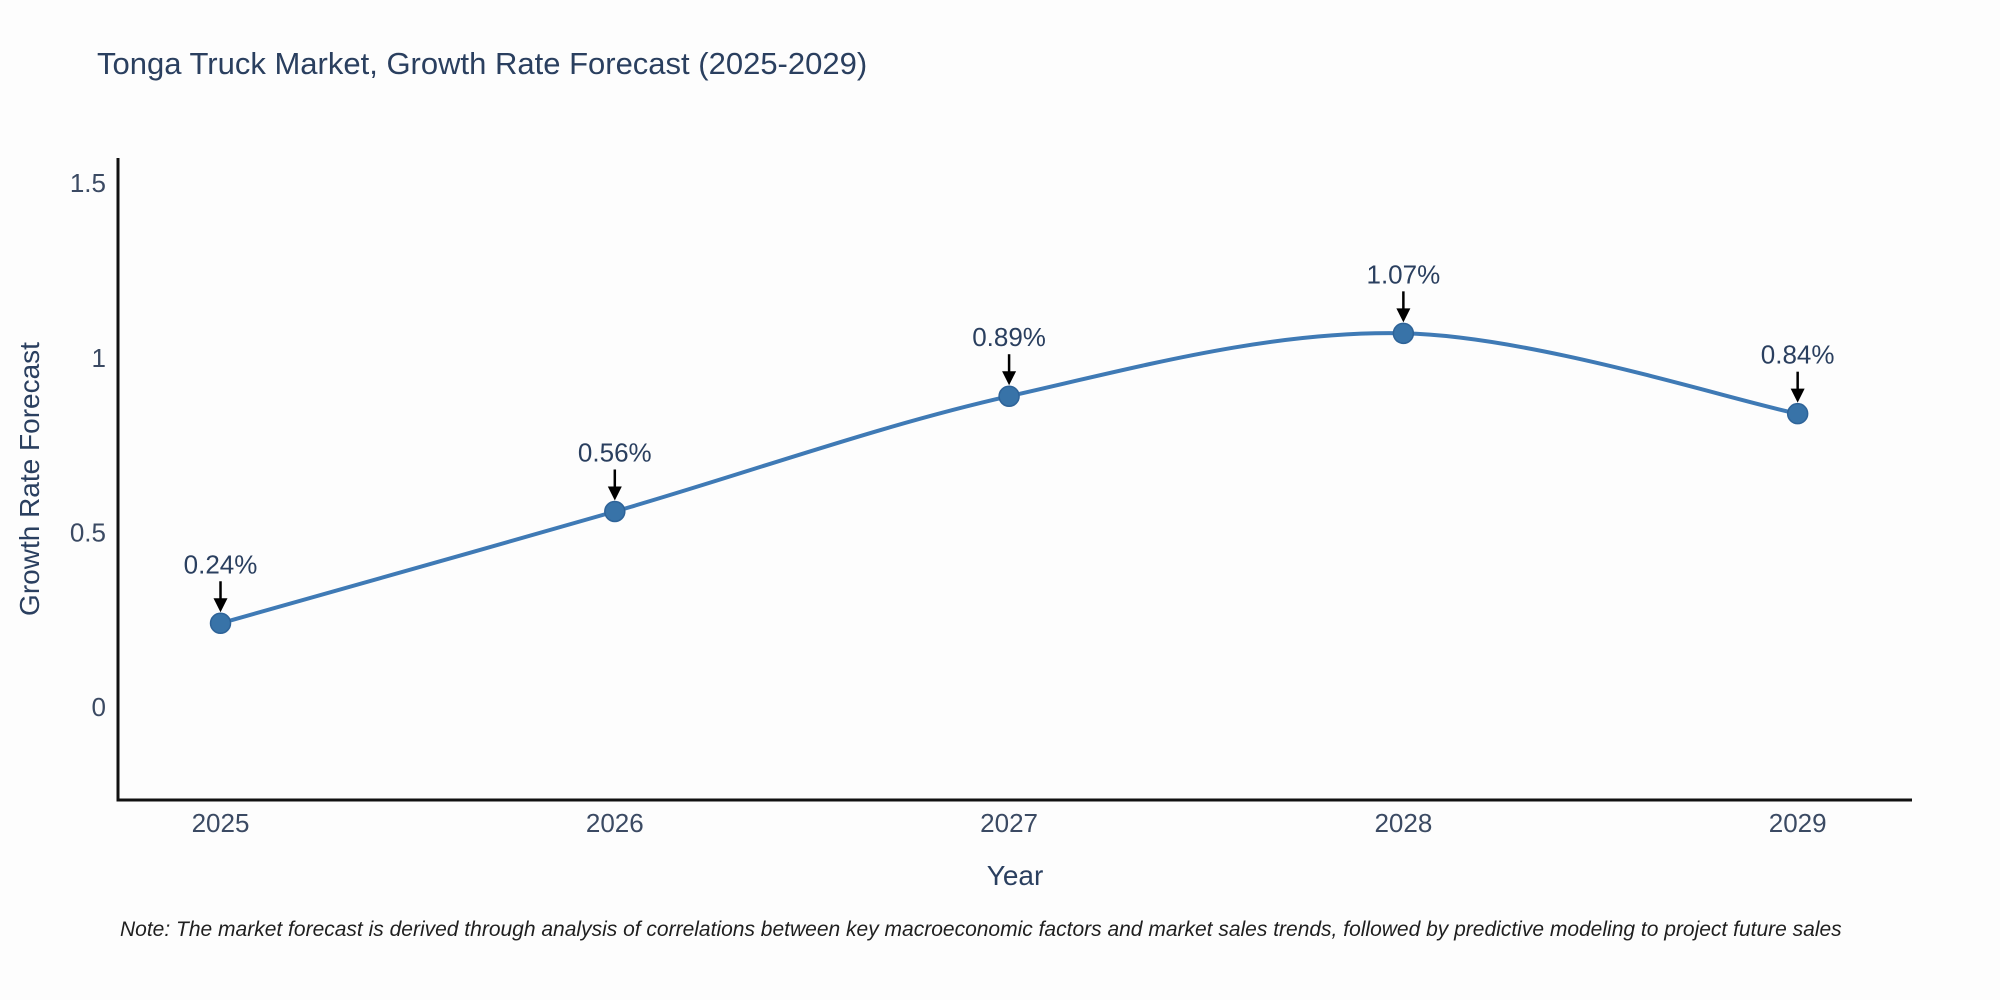 The width and height of the screenshot is (2000, 1000). Describe the element at coordinates (1015, 875) in the screenshot. I see `x-axis-title: Year` at that location.